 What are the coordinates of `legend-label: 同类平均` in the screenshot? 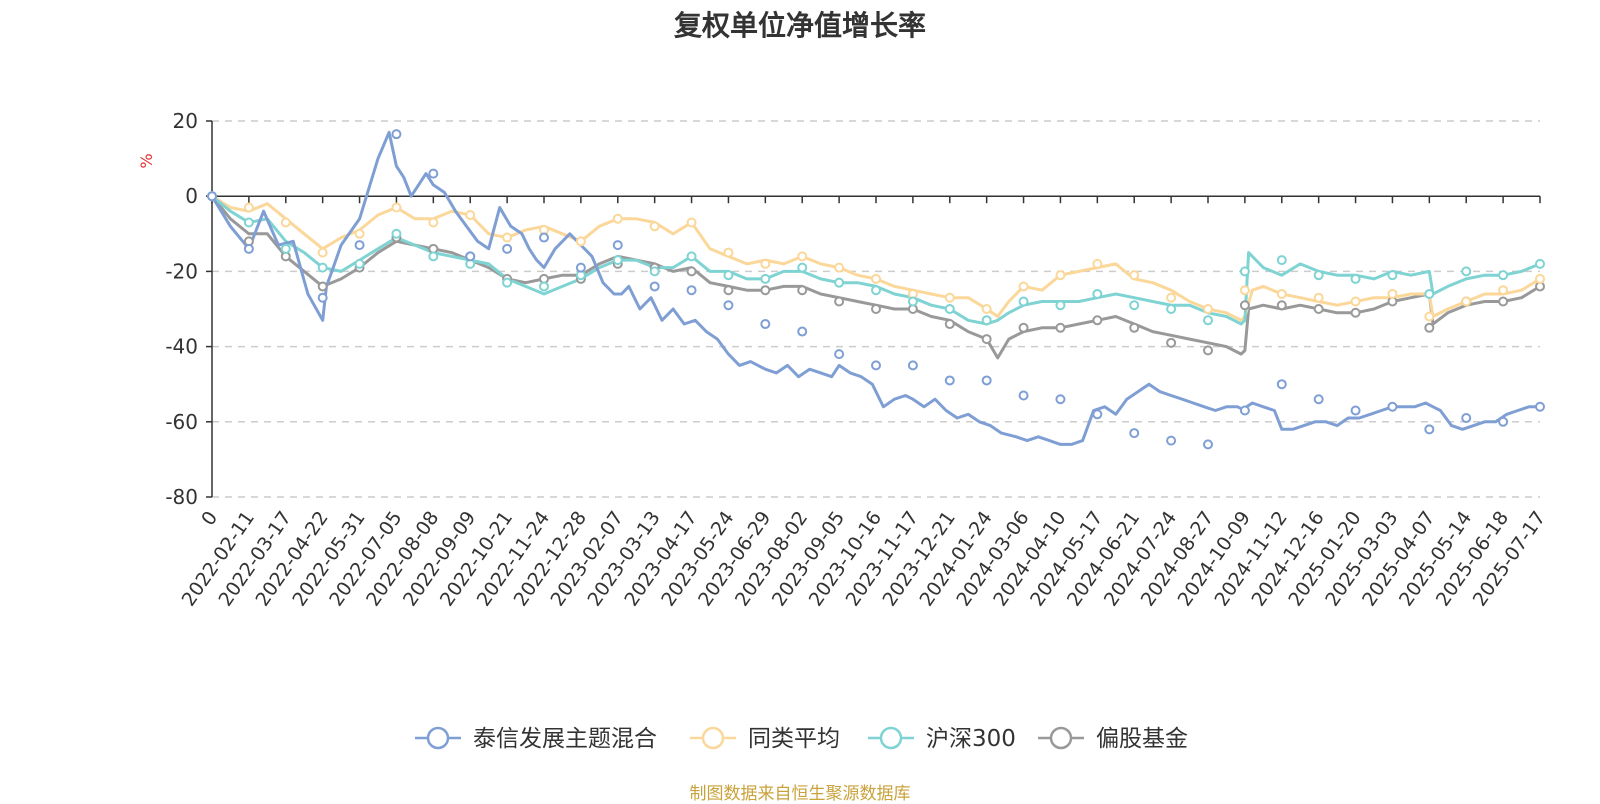 It's located at (794, 739).